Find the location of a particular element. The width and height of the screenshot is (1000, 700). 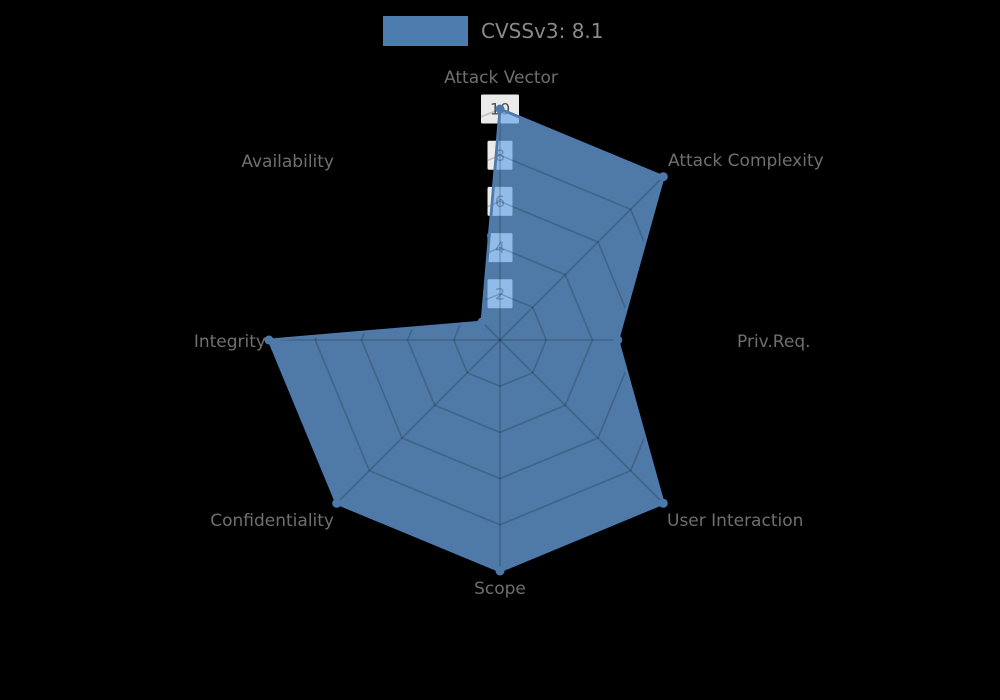

grid-ring is located at coordinates (500, 340).